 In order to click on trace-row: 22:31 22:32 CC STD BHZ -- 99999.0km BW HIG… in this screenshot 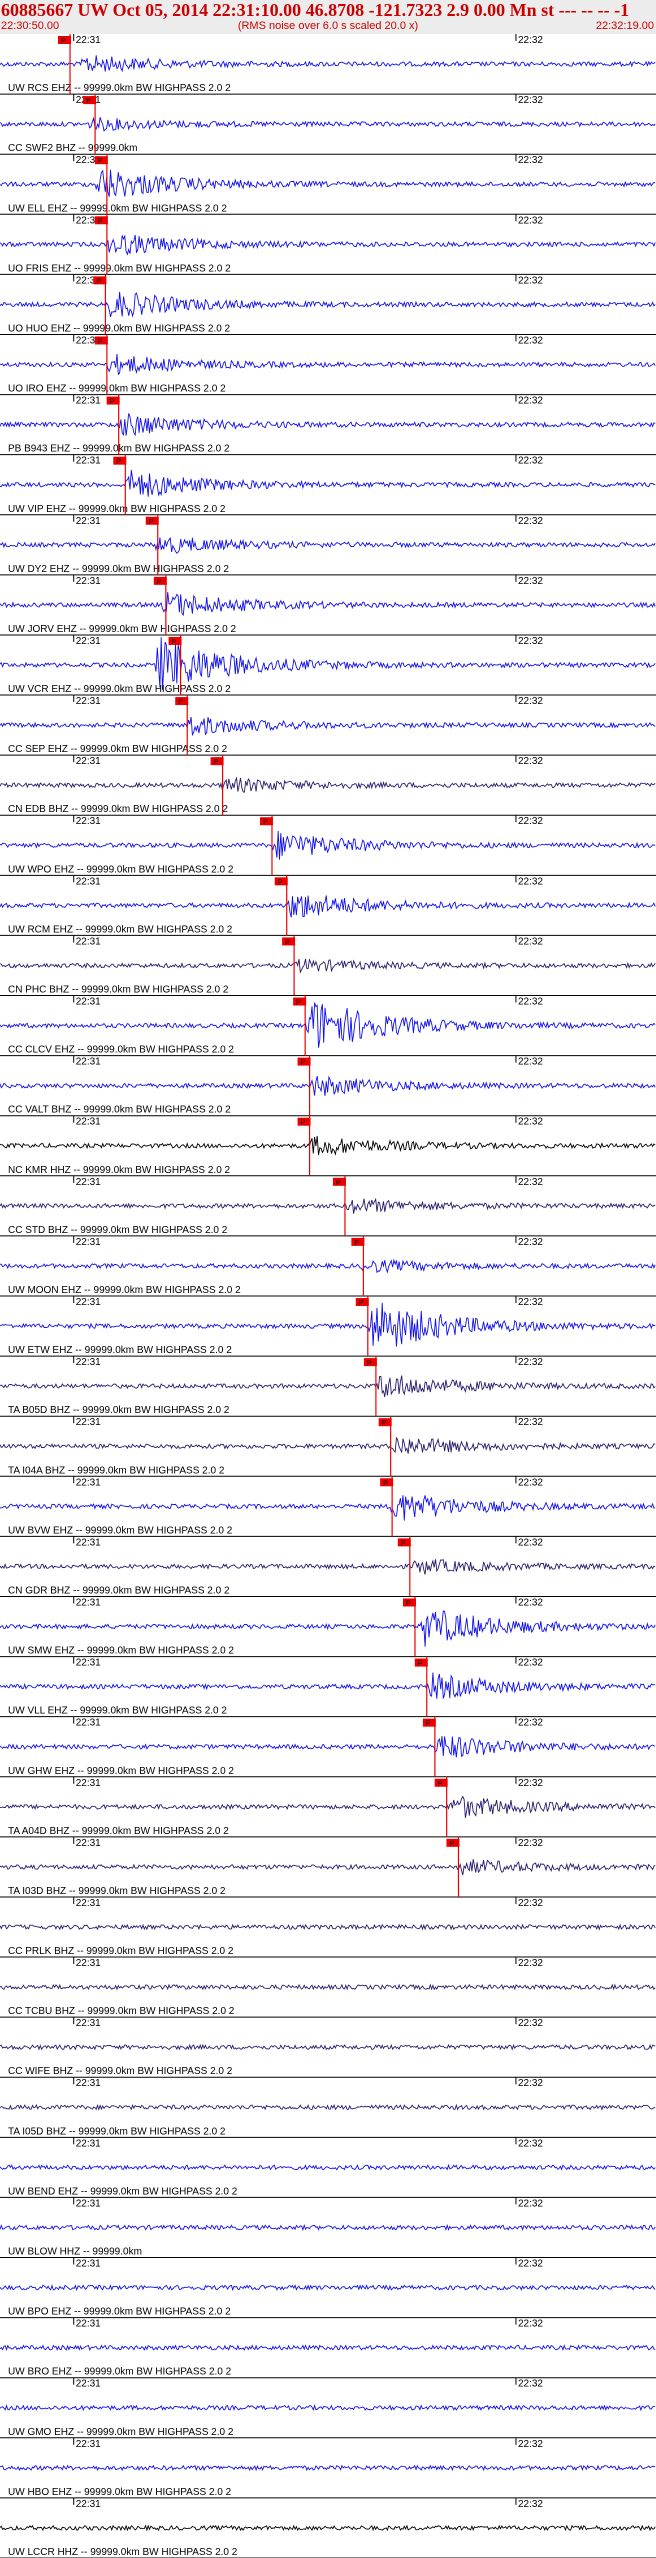, I will do `click(328, 1206)`.